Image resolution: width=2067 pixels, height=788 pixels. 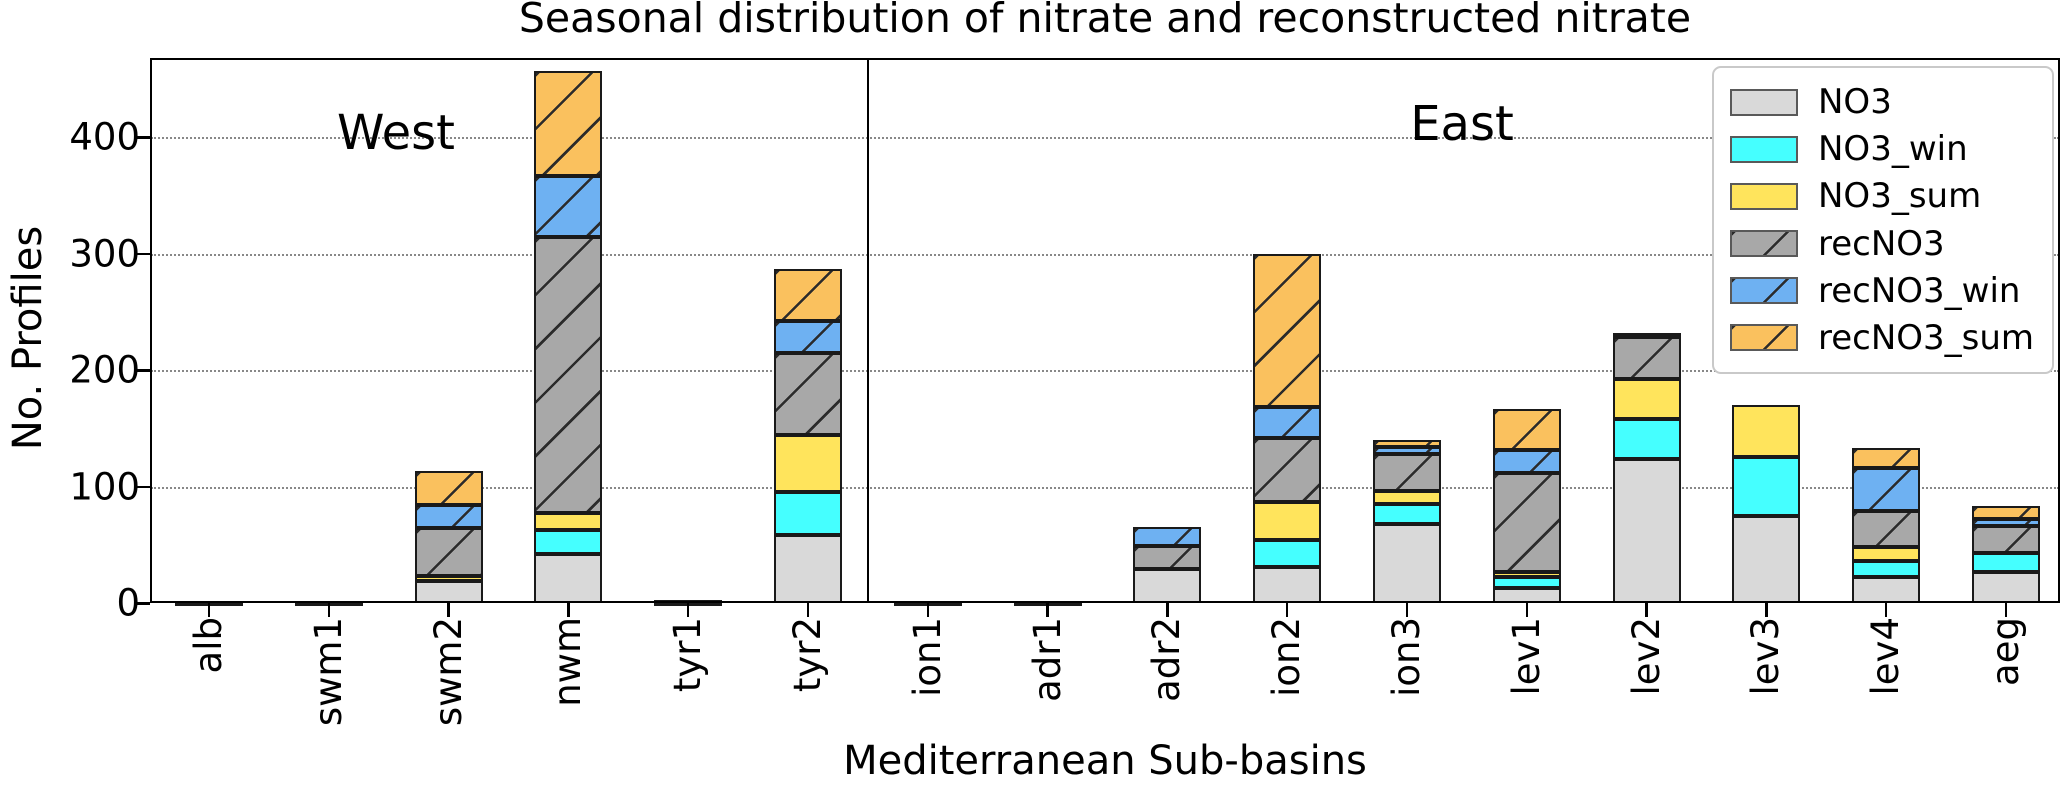 I want to click on bar-segment-lev2-recNO3, so click(x=1646, y=358).